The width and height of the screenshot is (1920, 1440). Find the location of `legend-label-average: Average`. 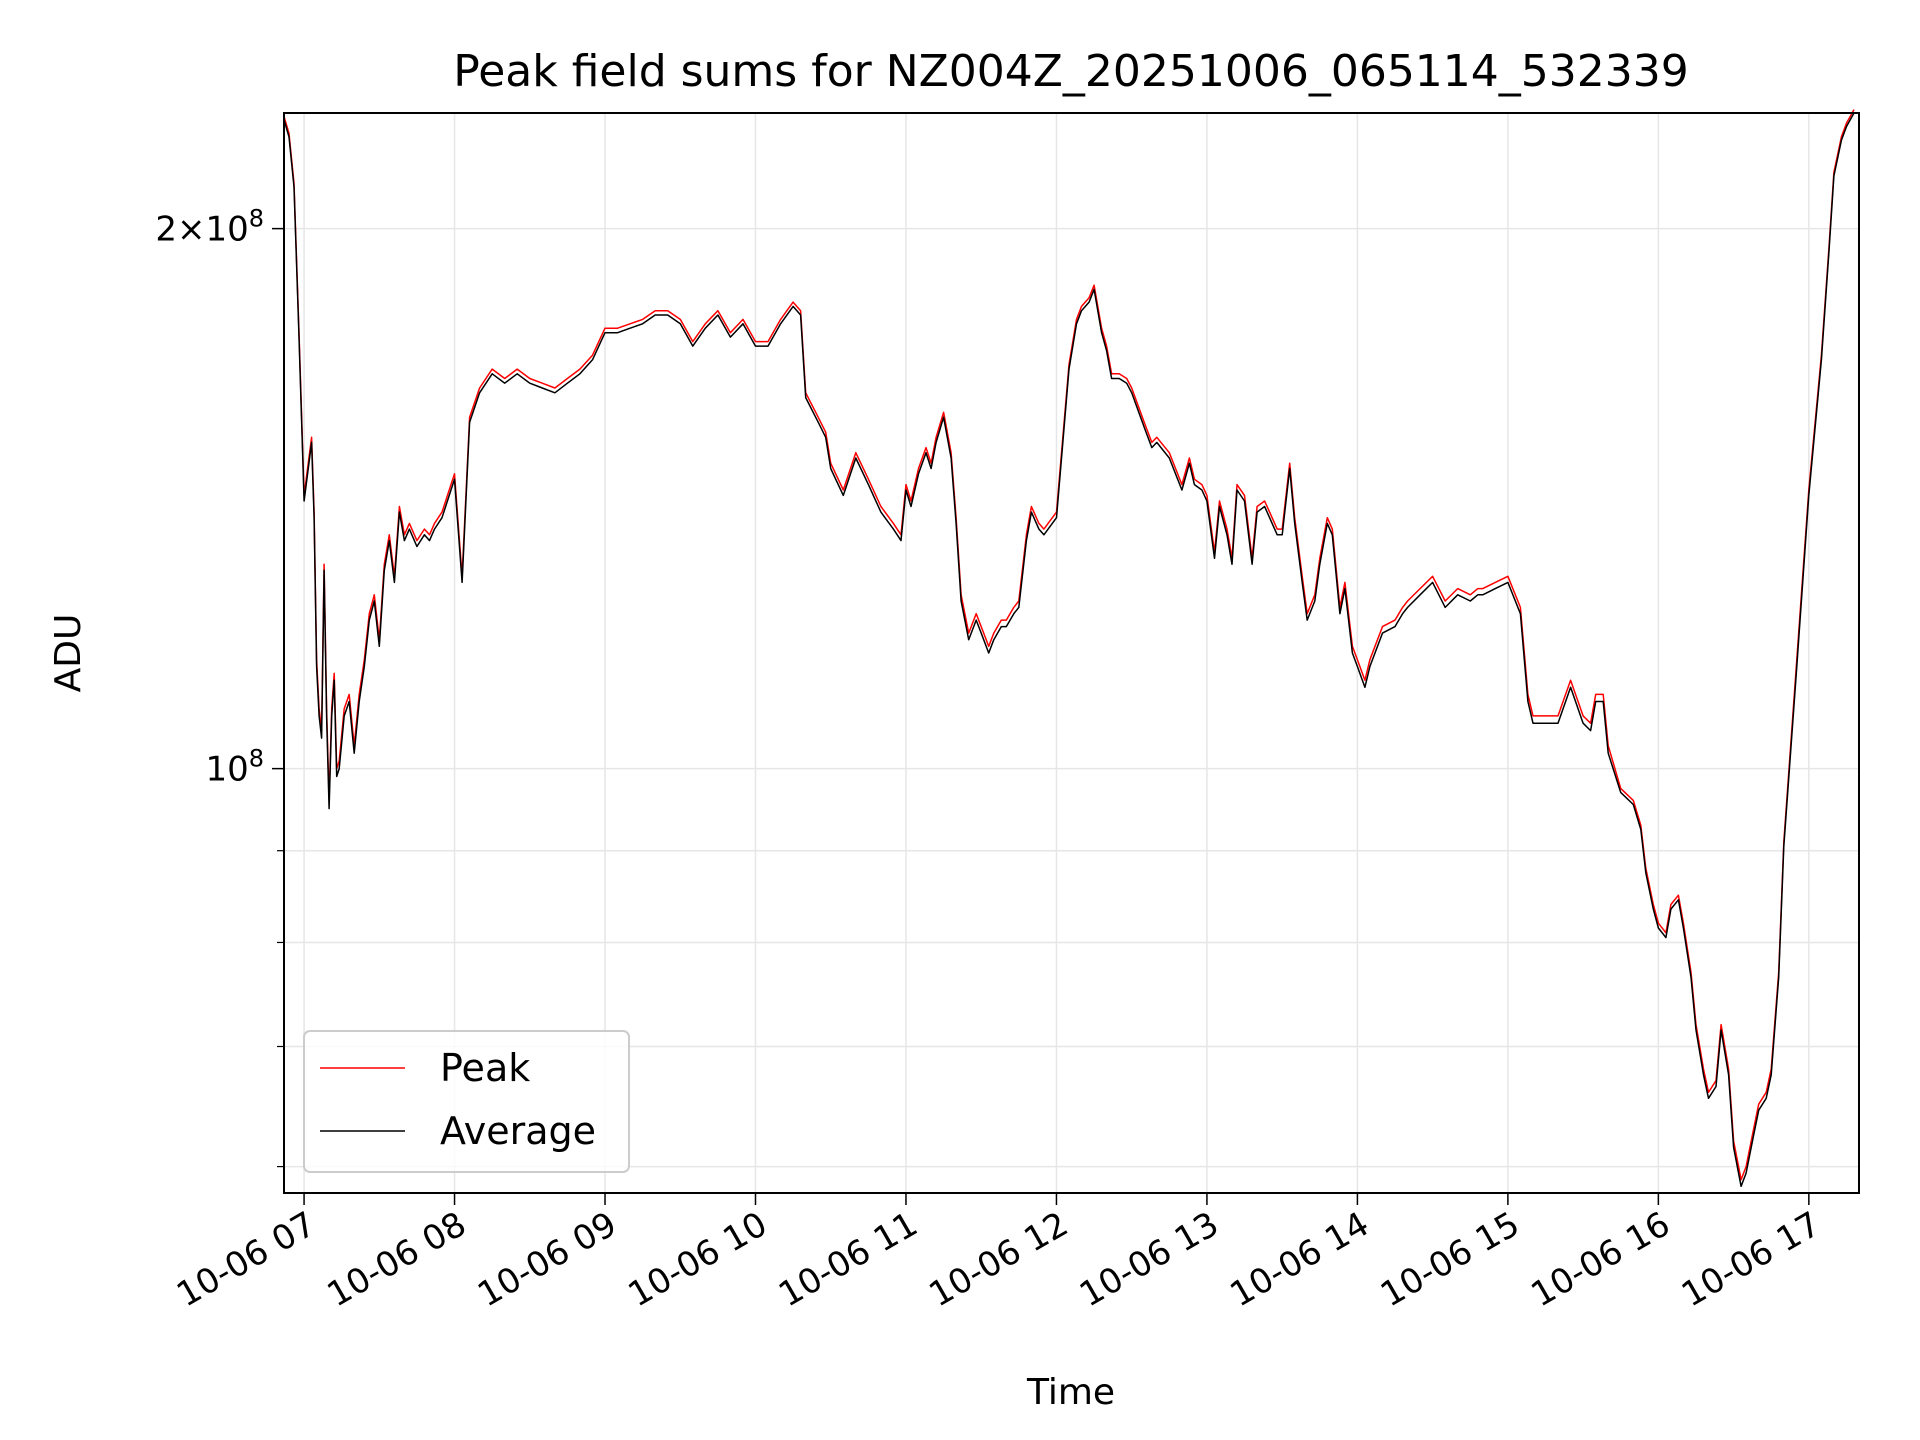

legend-label-average: Average is located at coordinates (518, 1131).